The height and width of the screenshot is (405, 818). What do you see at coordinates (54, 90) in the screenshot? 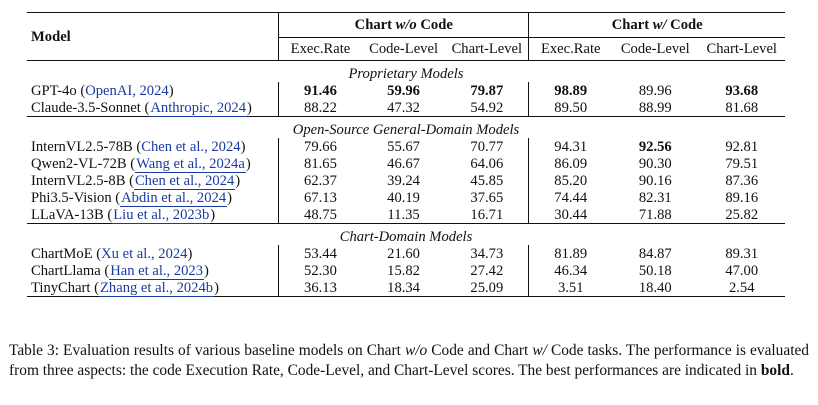
I see `model-name: GPT-4o` at bounding box center [54, 90].